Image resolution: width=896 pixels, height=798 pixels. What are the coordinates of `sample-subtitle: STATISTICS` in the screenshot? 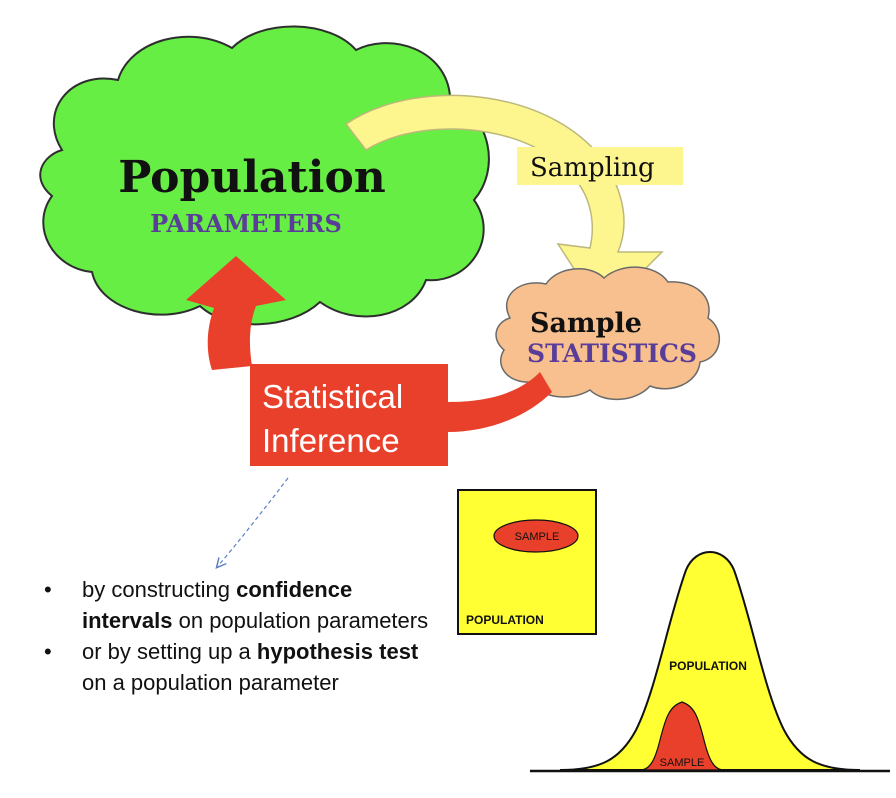 It's located at (612, 353).